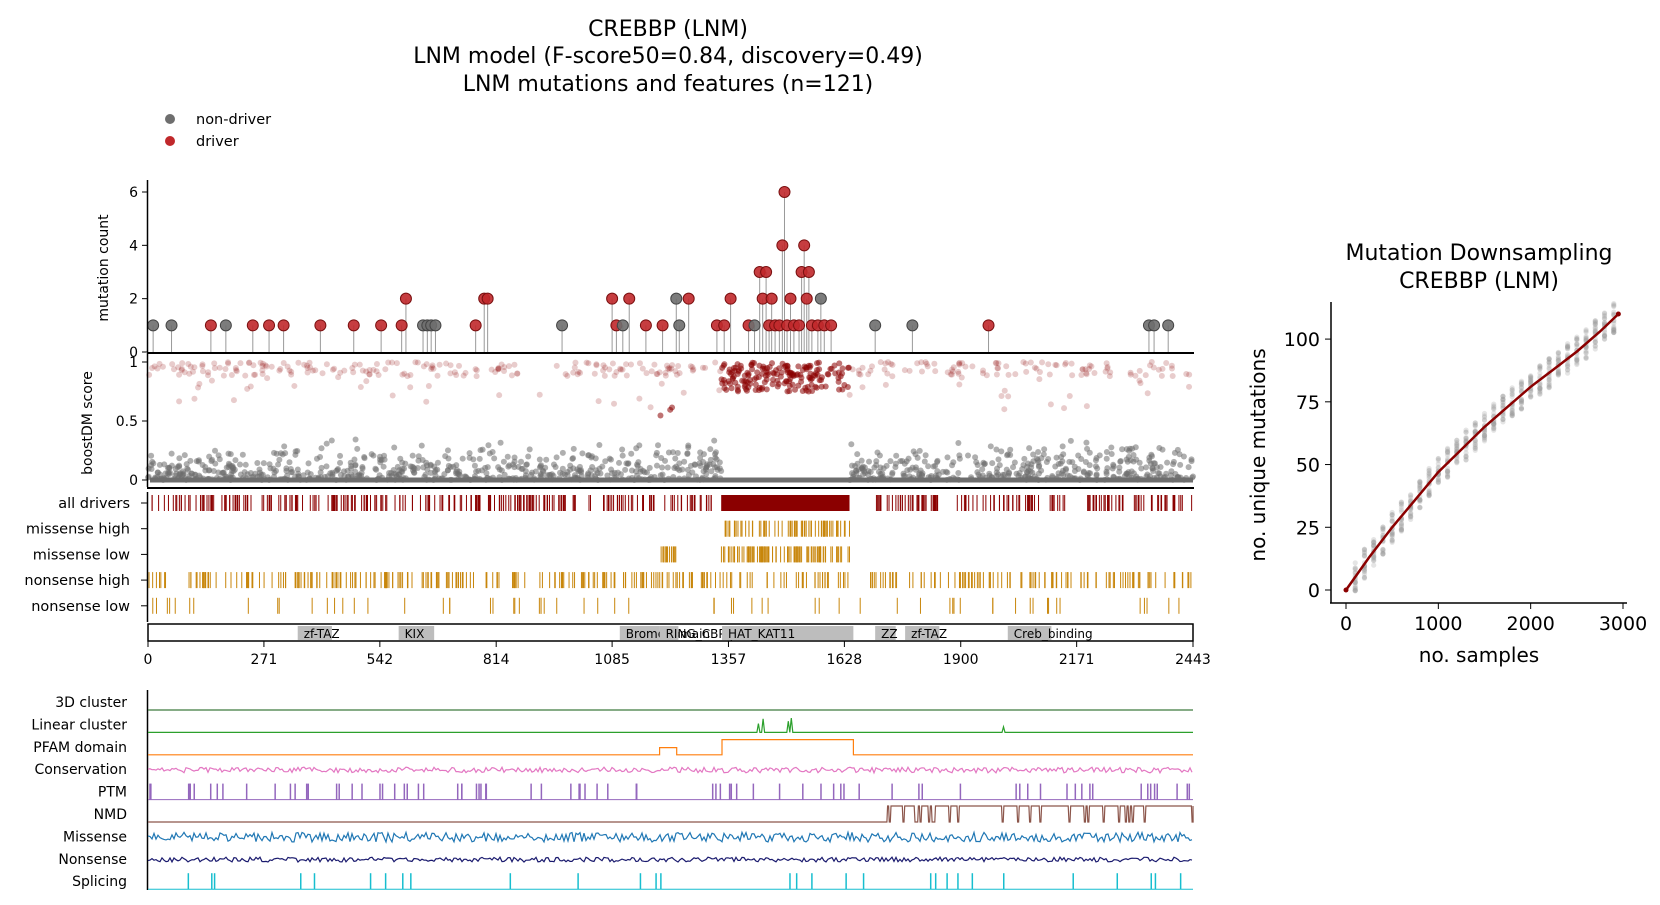  Describe the element at coordinates (496, 660) in the screenshot. I see `protein-x-tick-label: 814` at that location.